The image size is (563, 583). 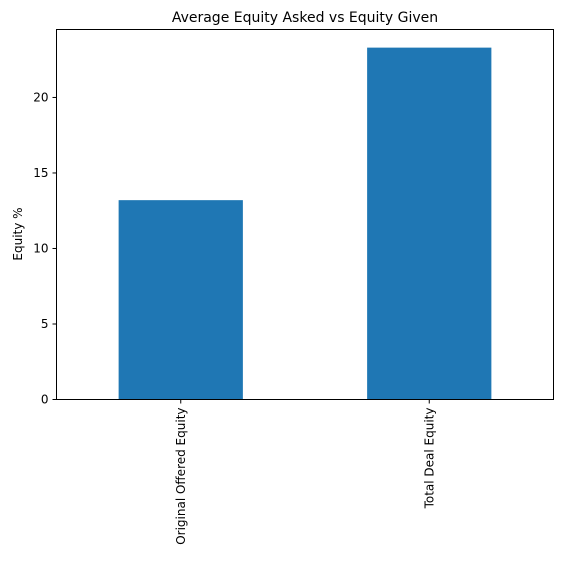 I want to click on y-tick-label-0: 0, so click(x=45, y=400).